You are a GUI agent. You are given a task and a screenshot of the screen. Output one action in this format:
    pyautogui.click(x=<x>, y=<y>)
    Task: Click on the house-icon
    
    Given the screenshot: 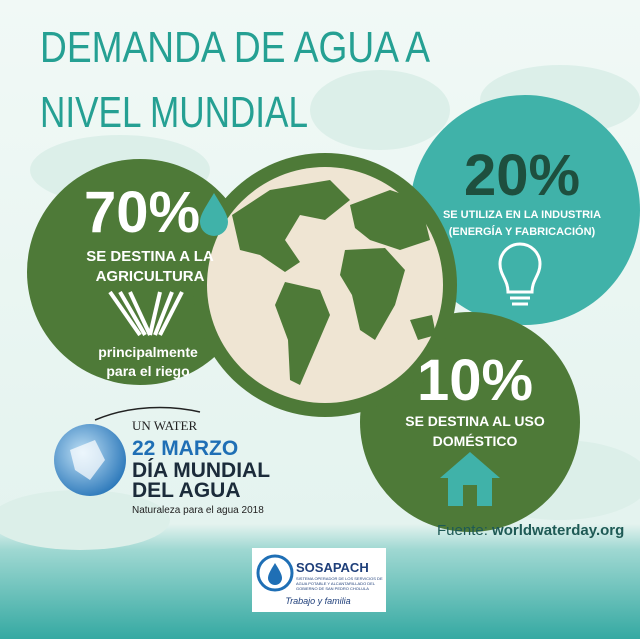 What is the action you would take?
    pyautogui.click(x=470, y=479)
    